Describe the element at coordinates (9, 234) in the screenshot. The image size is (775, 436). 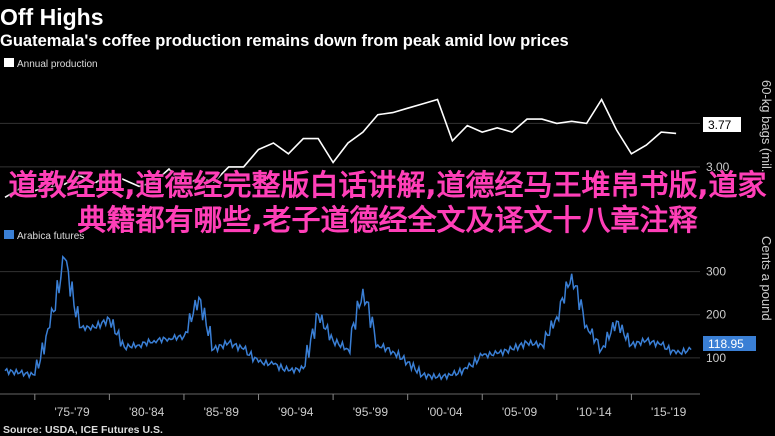
I see `legend-swatch-futures` at that location.